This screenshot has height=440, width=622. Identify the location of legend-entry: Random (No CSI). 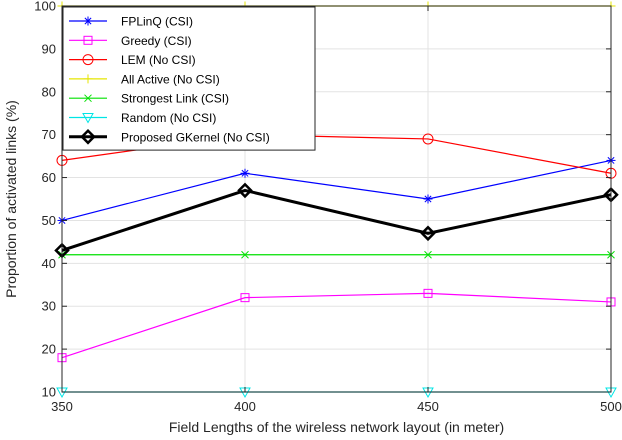
(142, 118).